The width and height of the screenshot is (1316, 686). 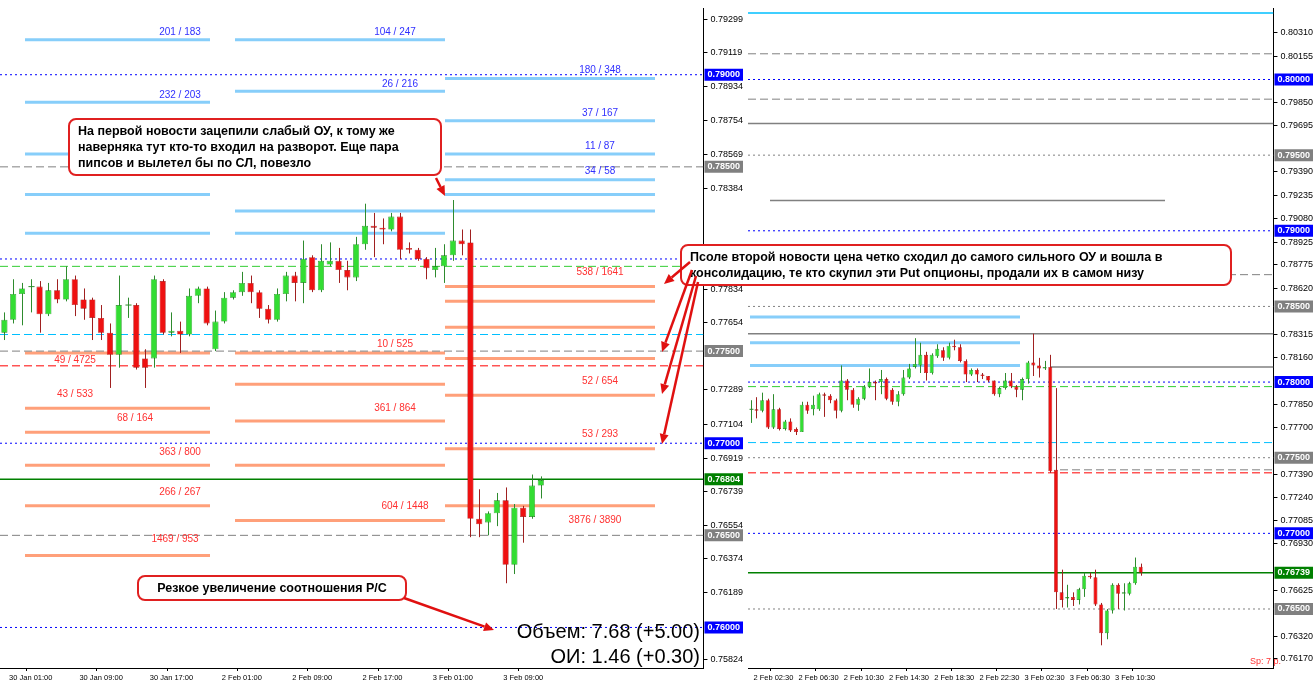 I want to click on annotation: 49 / 4725, so click(x=75, y=359).